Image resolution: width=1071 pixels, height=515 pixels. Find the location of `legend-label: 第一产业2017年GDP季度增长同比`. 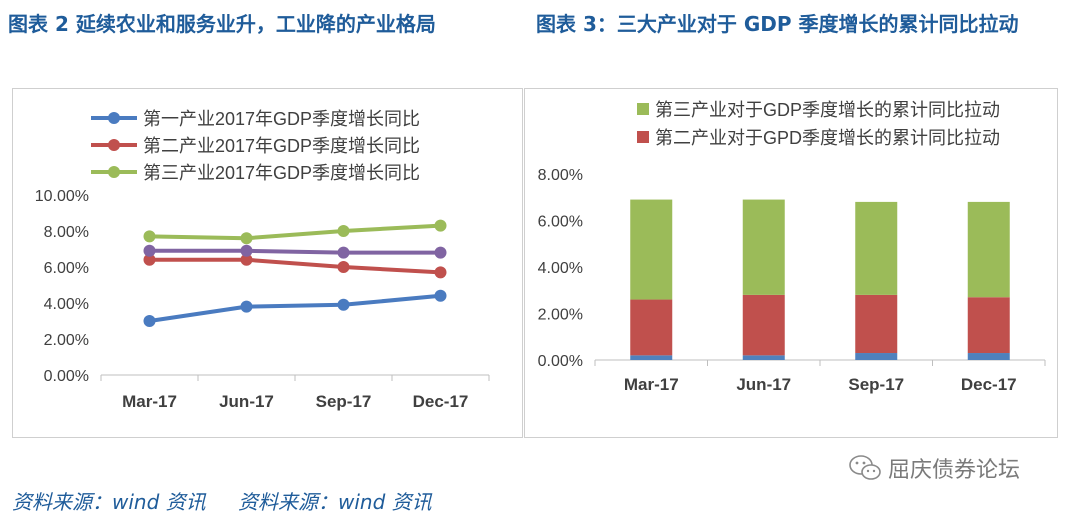

legend-label: 第一产业2017年GDP季度增长同比 is located at coordinates (281, 119).